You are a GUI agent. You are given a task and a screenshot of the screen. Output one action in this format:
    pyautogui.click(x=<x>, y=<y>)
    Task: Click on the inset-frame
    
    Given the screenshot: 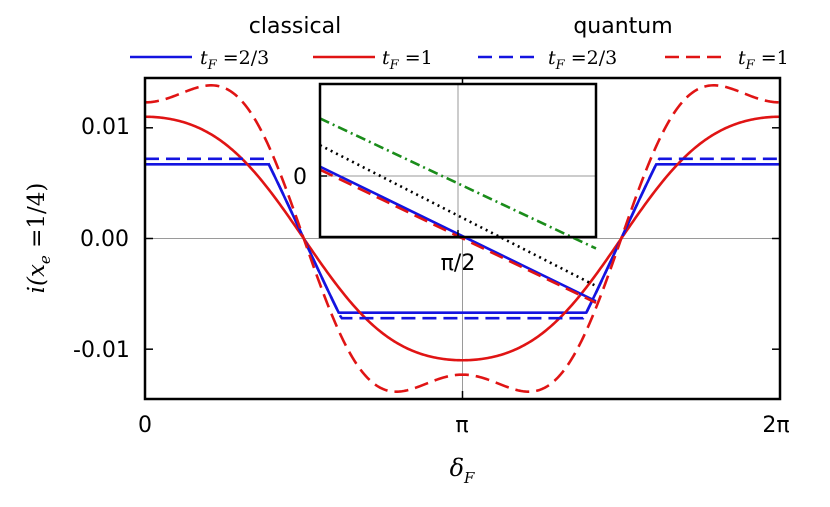 What is the action you would take?
    pyautogui.click(x=458, y=160)
    